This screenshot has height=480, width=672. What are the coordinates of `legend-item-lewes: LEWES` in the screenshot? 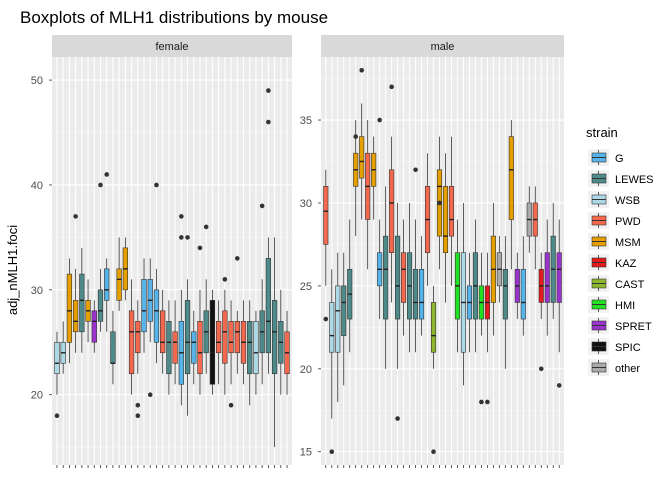 It's located at (621, 178).